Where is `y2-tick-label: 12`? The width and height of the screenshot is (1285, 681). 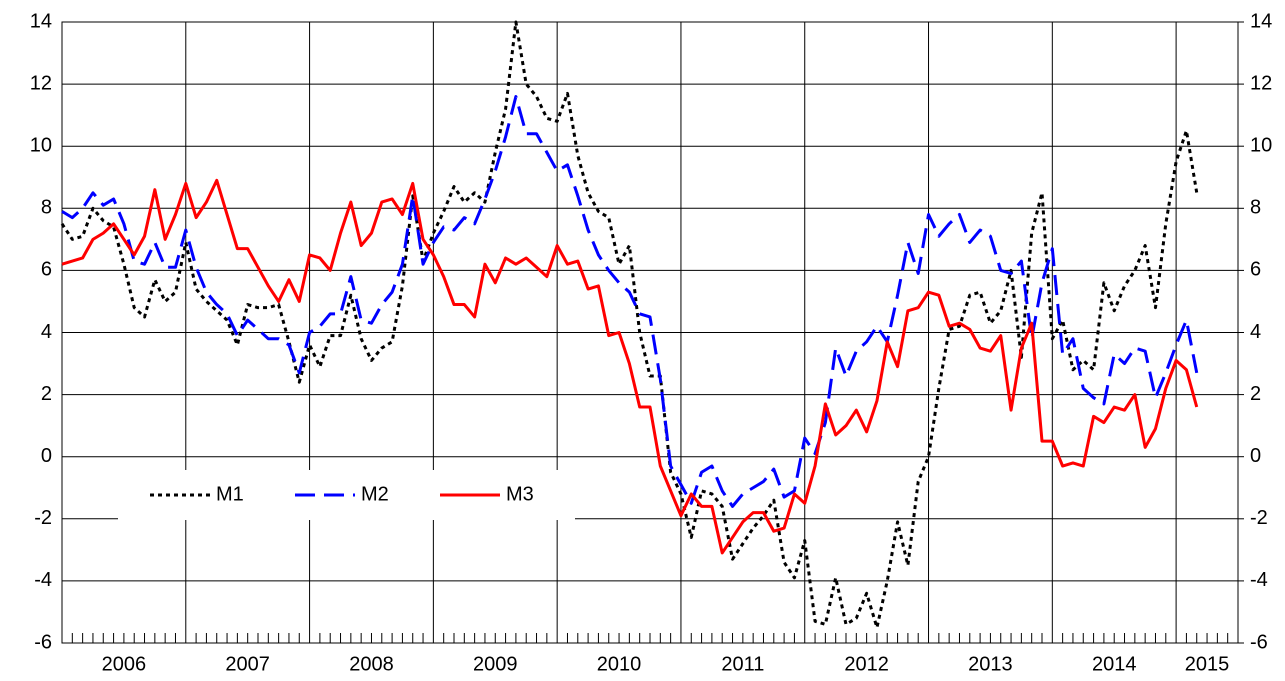
y2-tick-label: 12 is located at coordinates (1261, 83).